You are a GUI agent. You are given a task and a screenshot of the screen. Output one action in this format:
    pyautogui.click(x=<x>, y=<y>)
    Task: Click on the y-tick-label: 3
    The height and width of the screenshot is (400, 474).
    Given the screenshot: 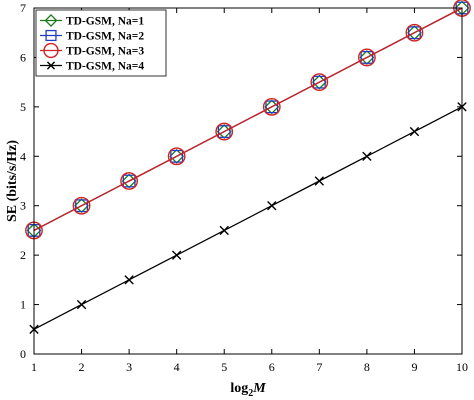 What is the action you would take?
    pyautogui.click(x=23, y=206)
    